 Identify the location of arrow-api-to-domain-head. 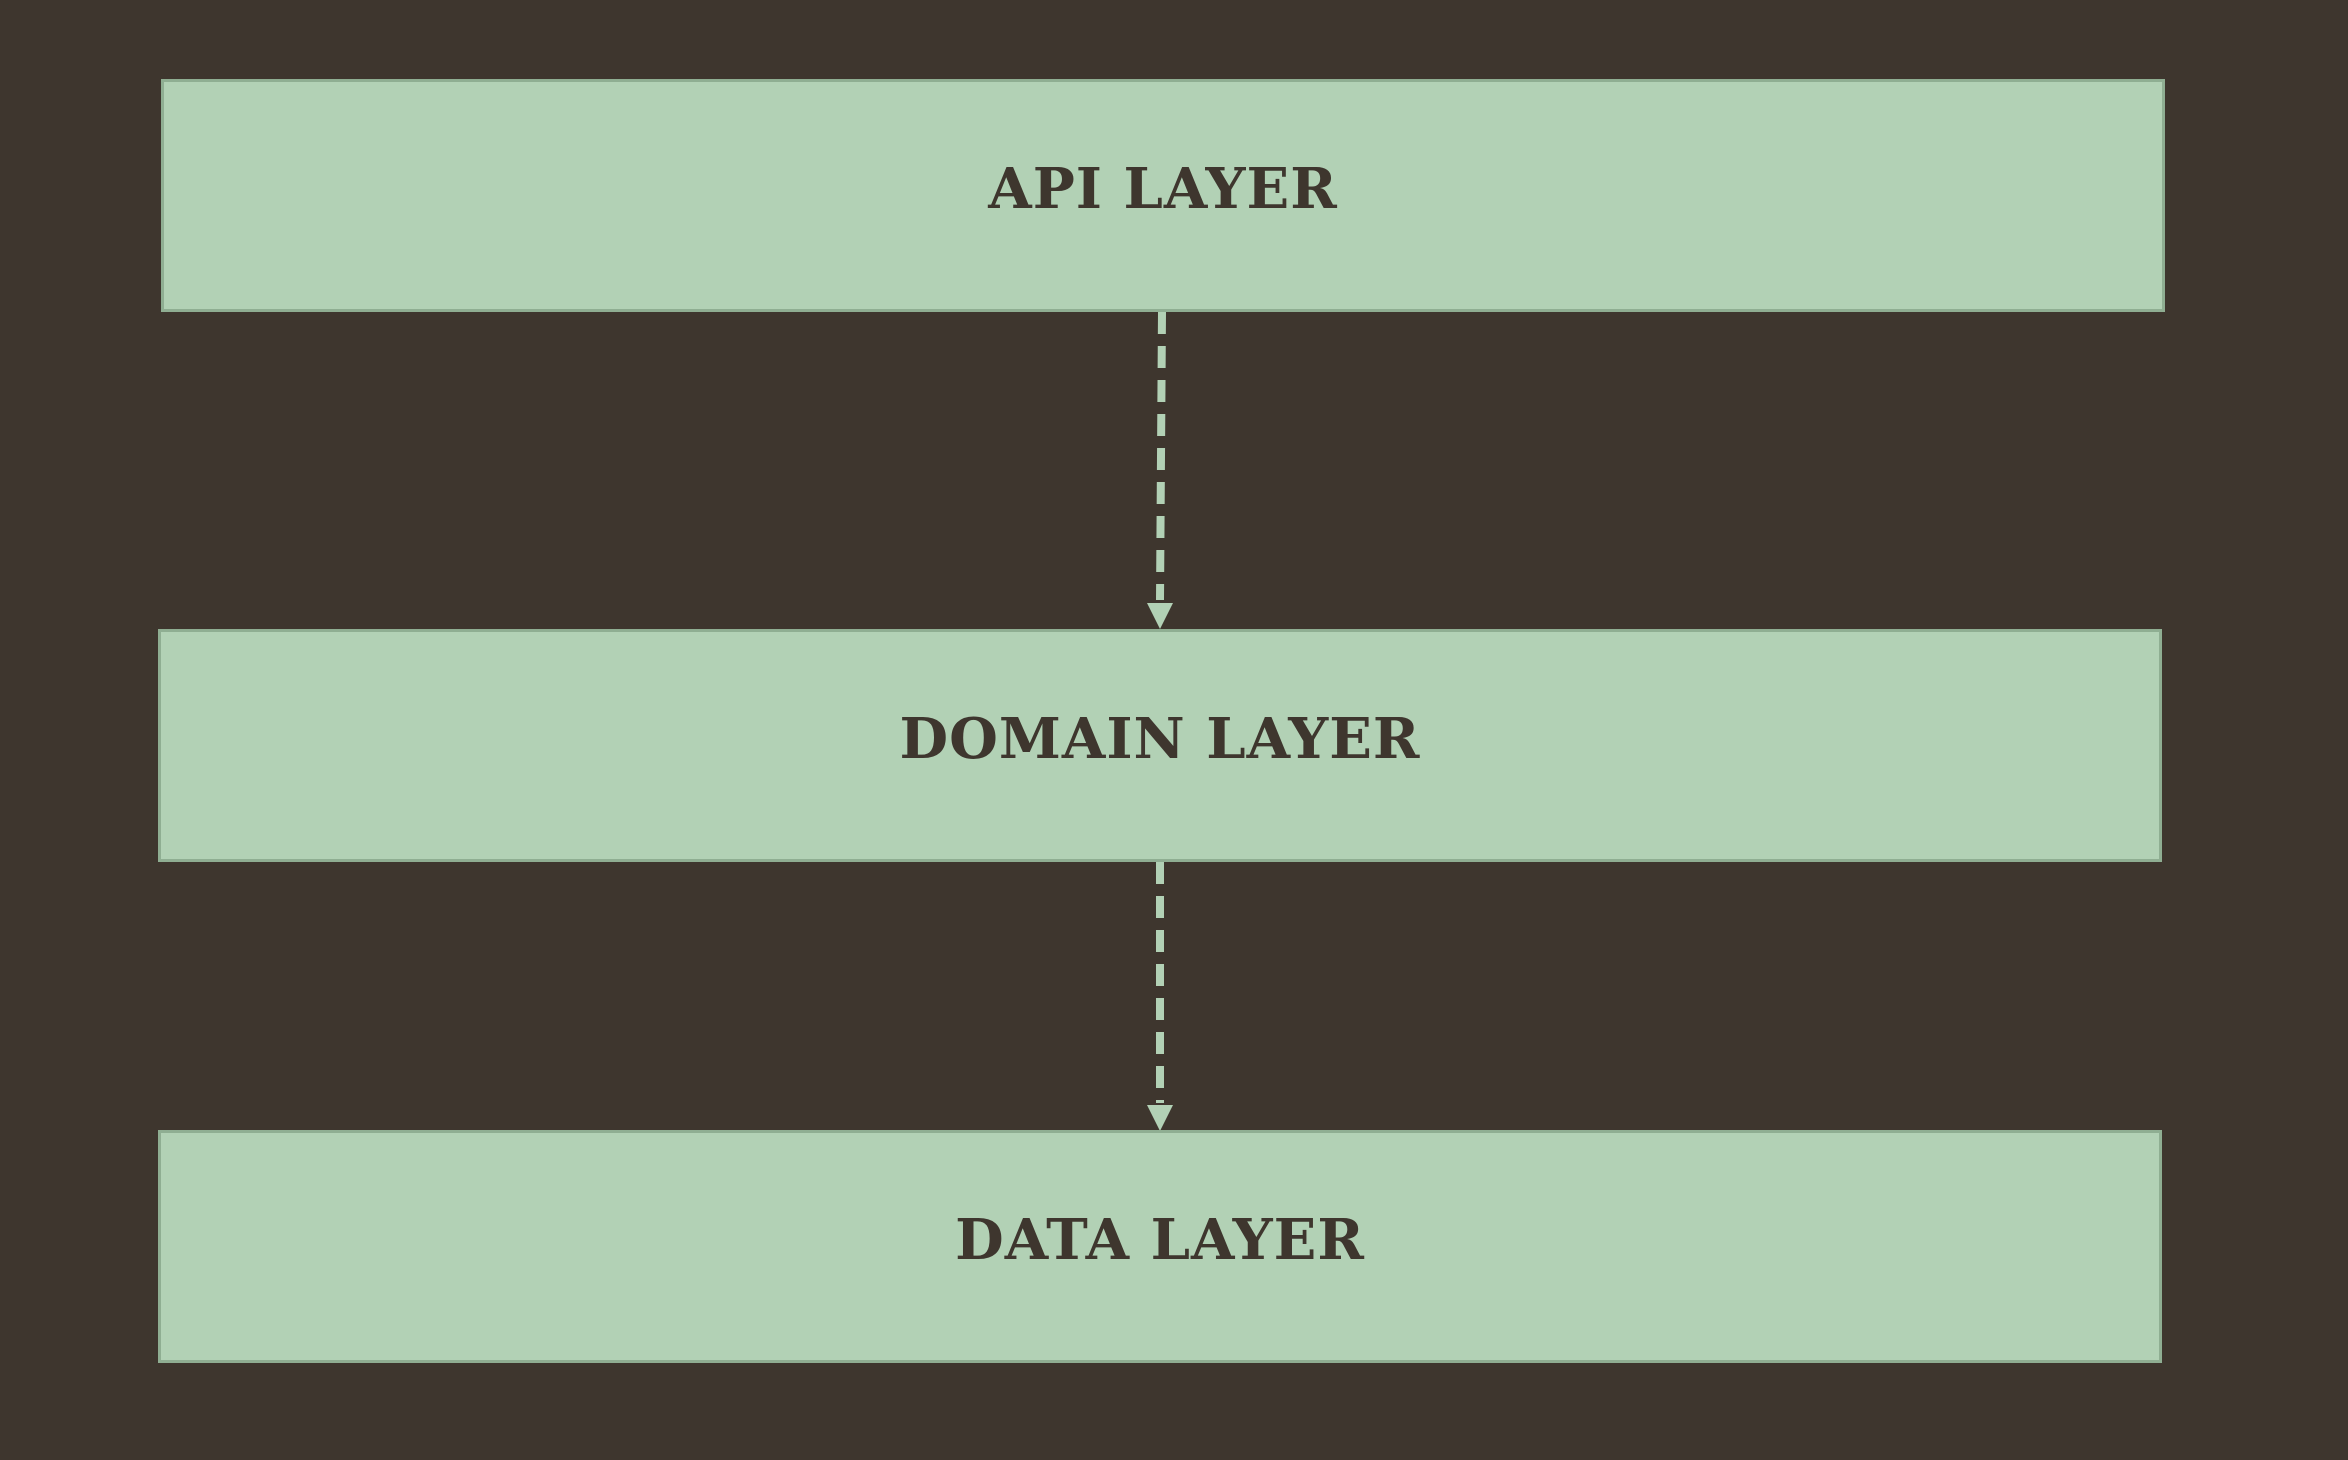
(1160, 616).